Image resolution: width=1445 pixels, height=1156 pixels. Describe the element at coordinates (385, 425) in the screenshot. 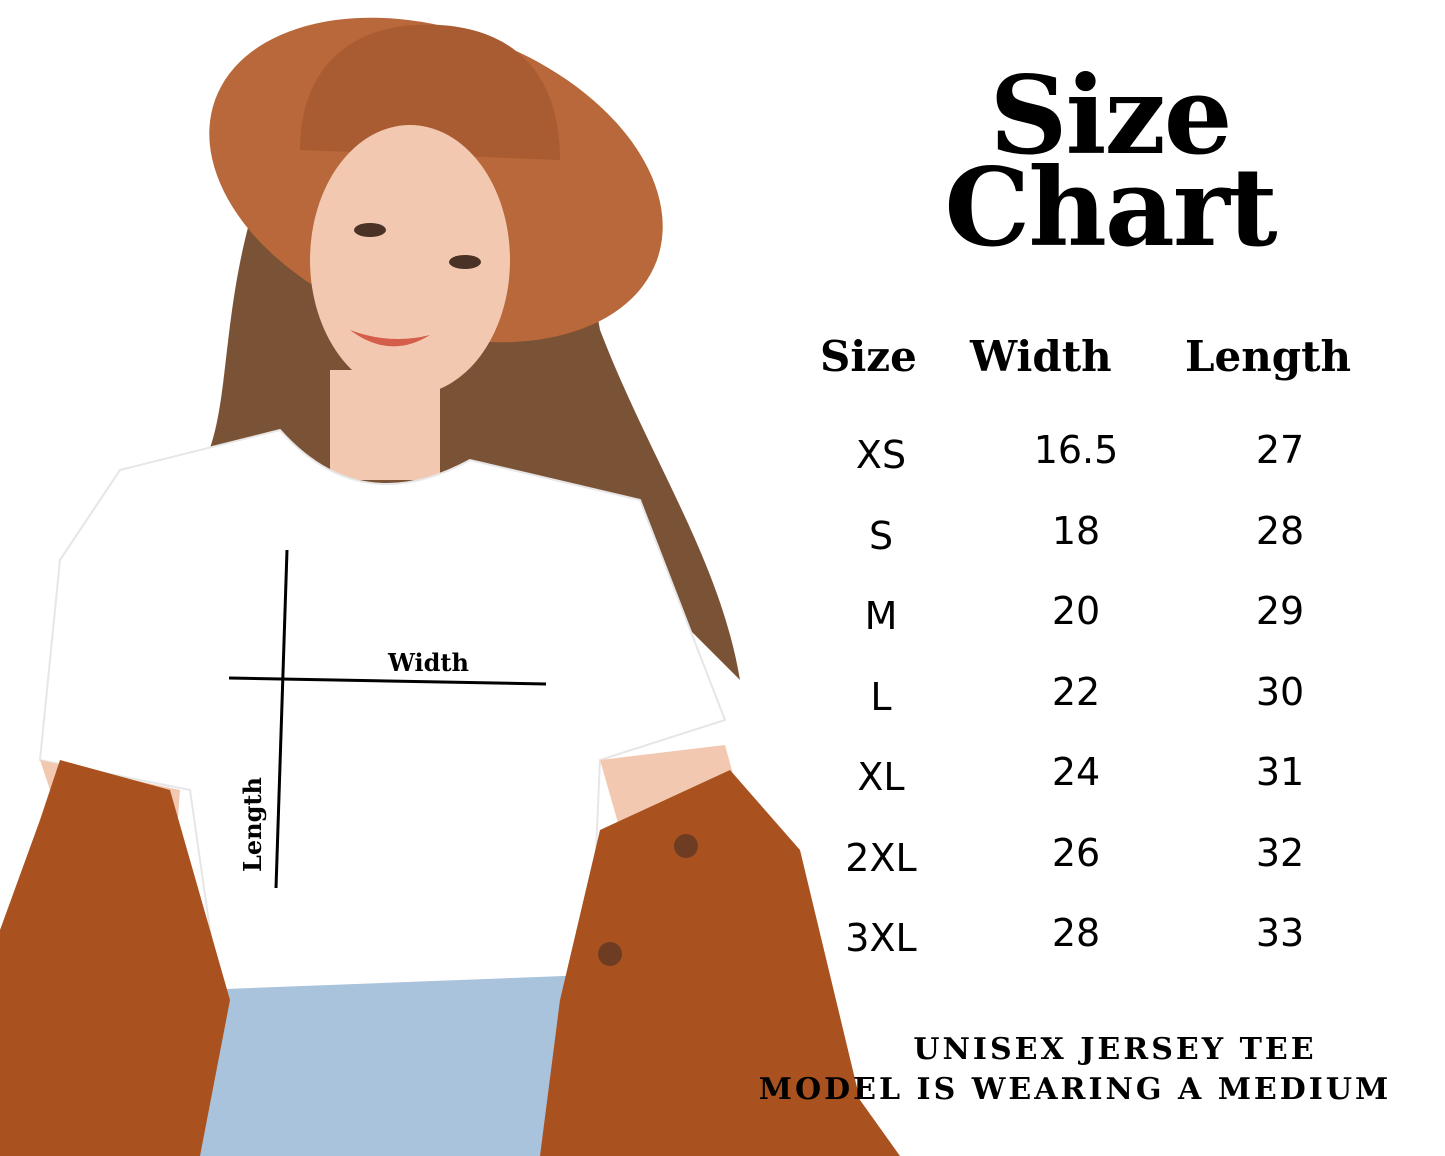

I see `neck` at that location.